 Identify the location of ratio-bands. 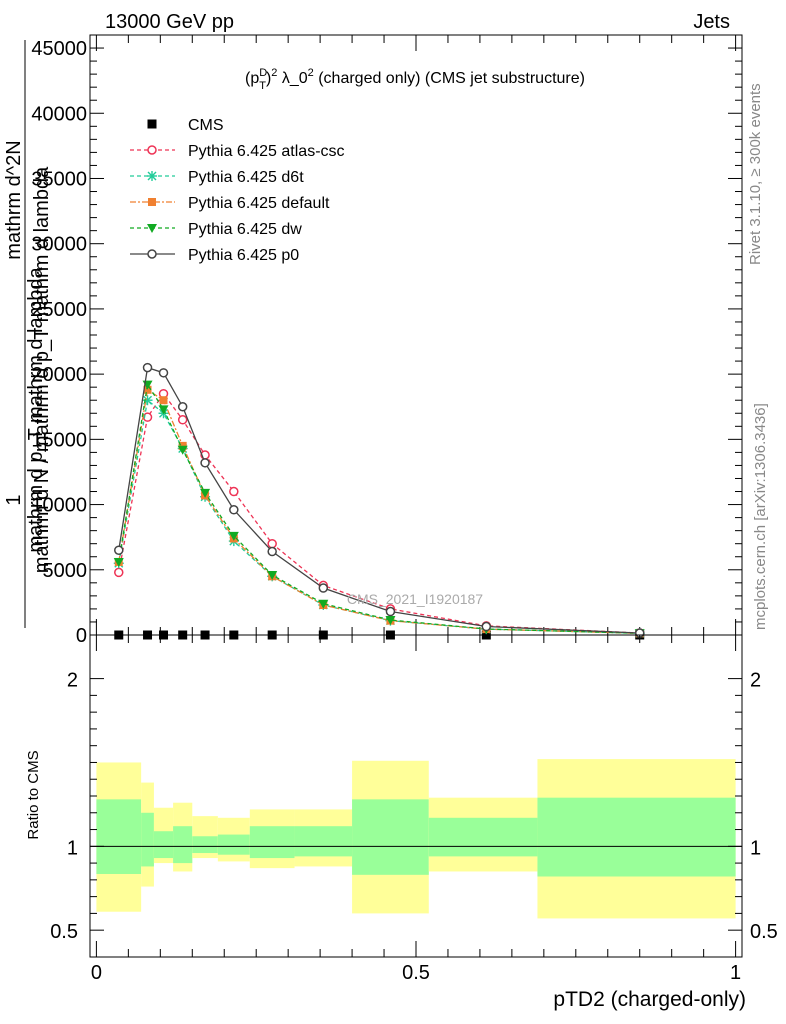
(416, 839).